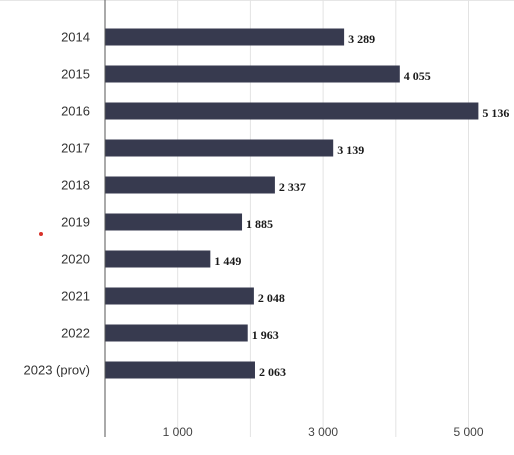 The image size is (514, 455). What do you see at coordinates (179, 296) in the screenshot?
I see `bar-2021` at bounding box center [179, 296].